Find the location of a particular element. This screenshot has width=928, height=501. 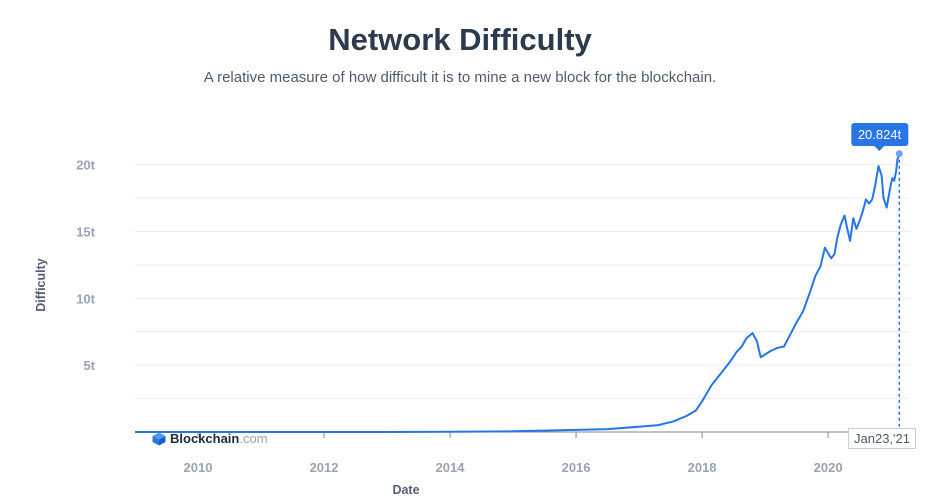

x-tick-label: 2014 is located at coordinates (451, 467).